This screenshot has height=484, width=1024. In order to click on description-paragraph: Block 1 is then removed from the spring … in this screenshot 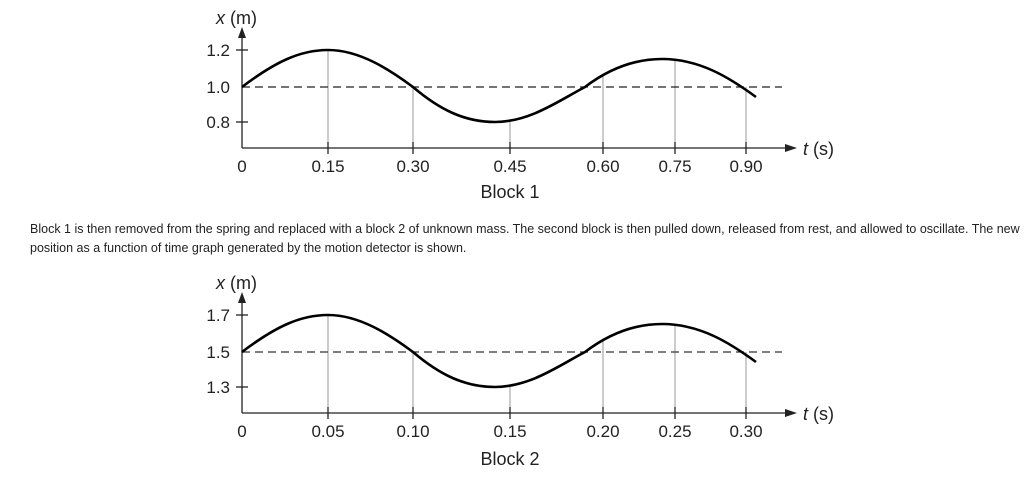, I will do `click(525, 238)`.